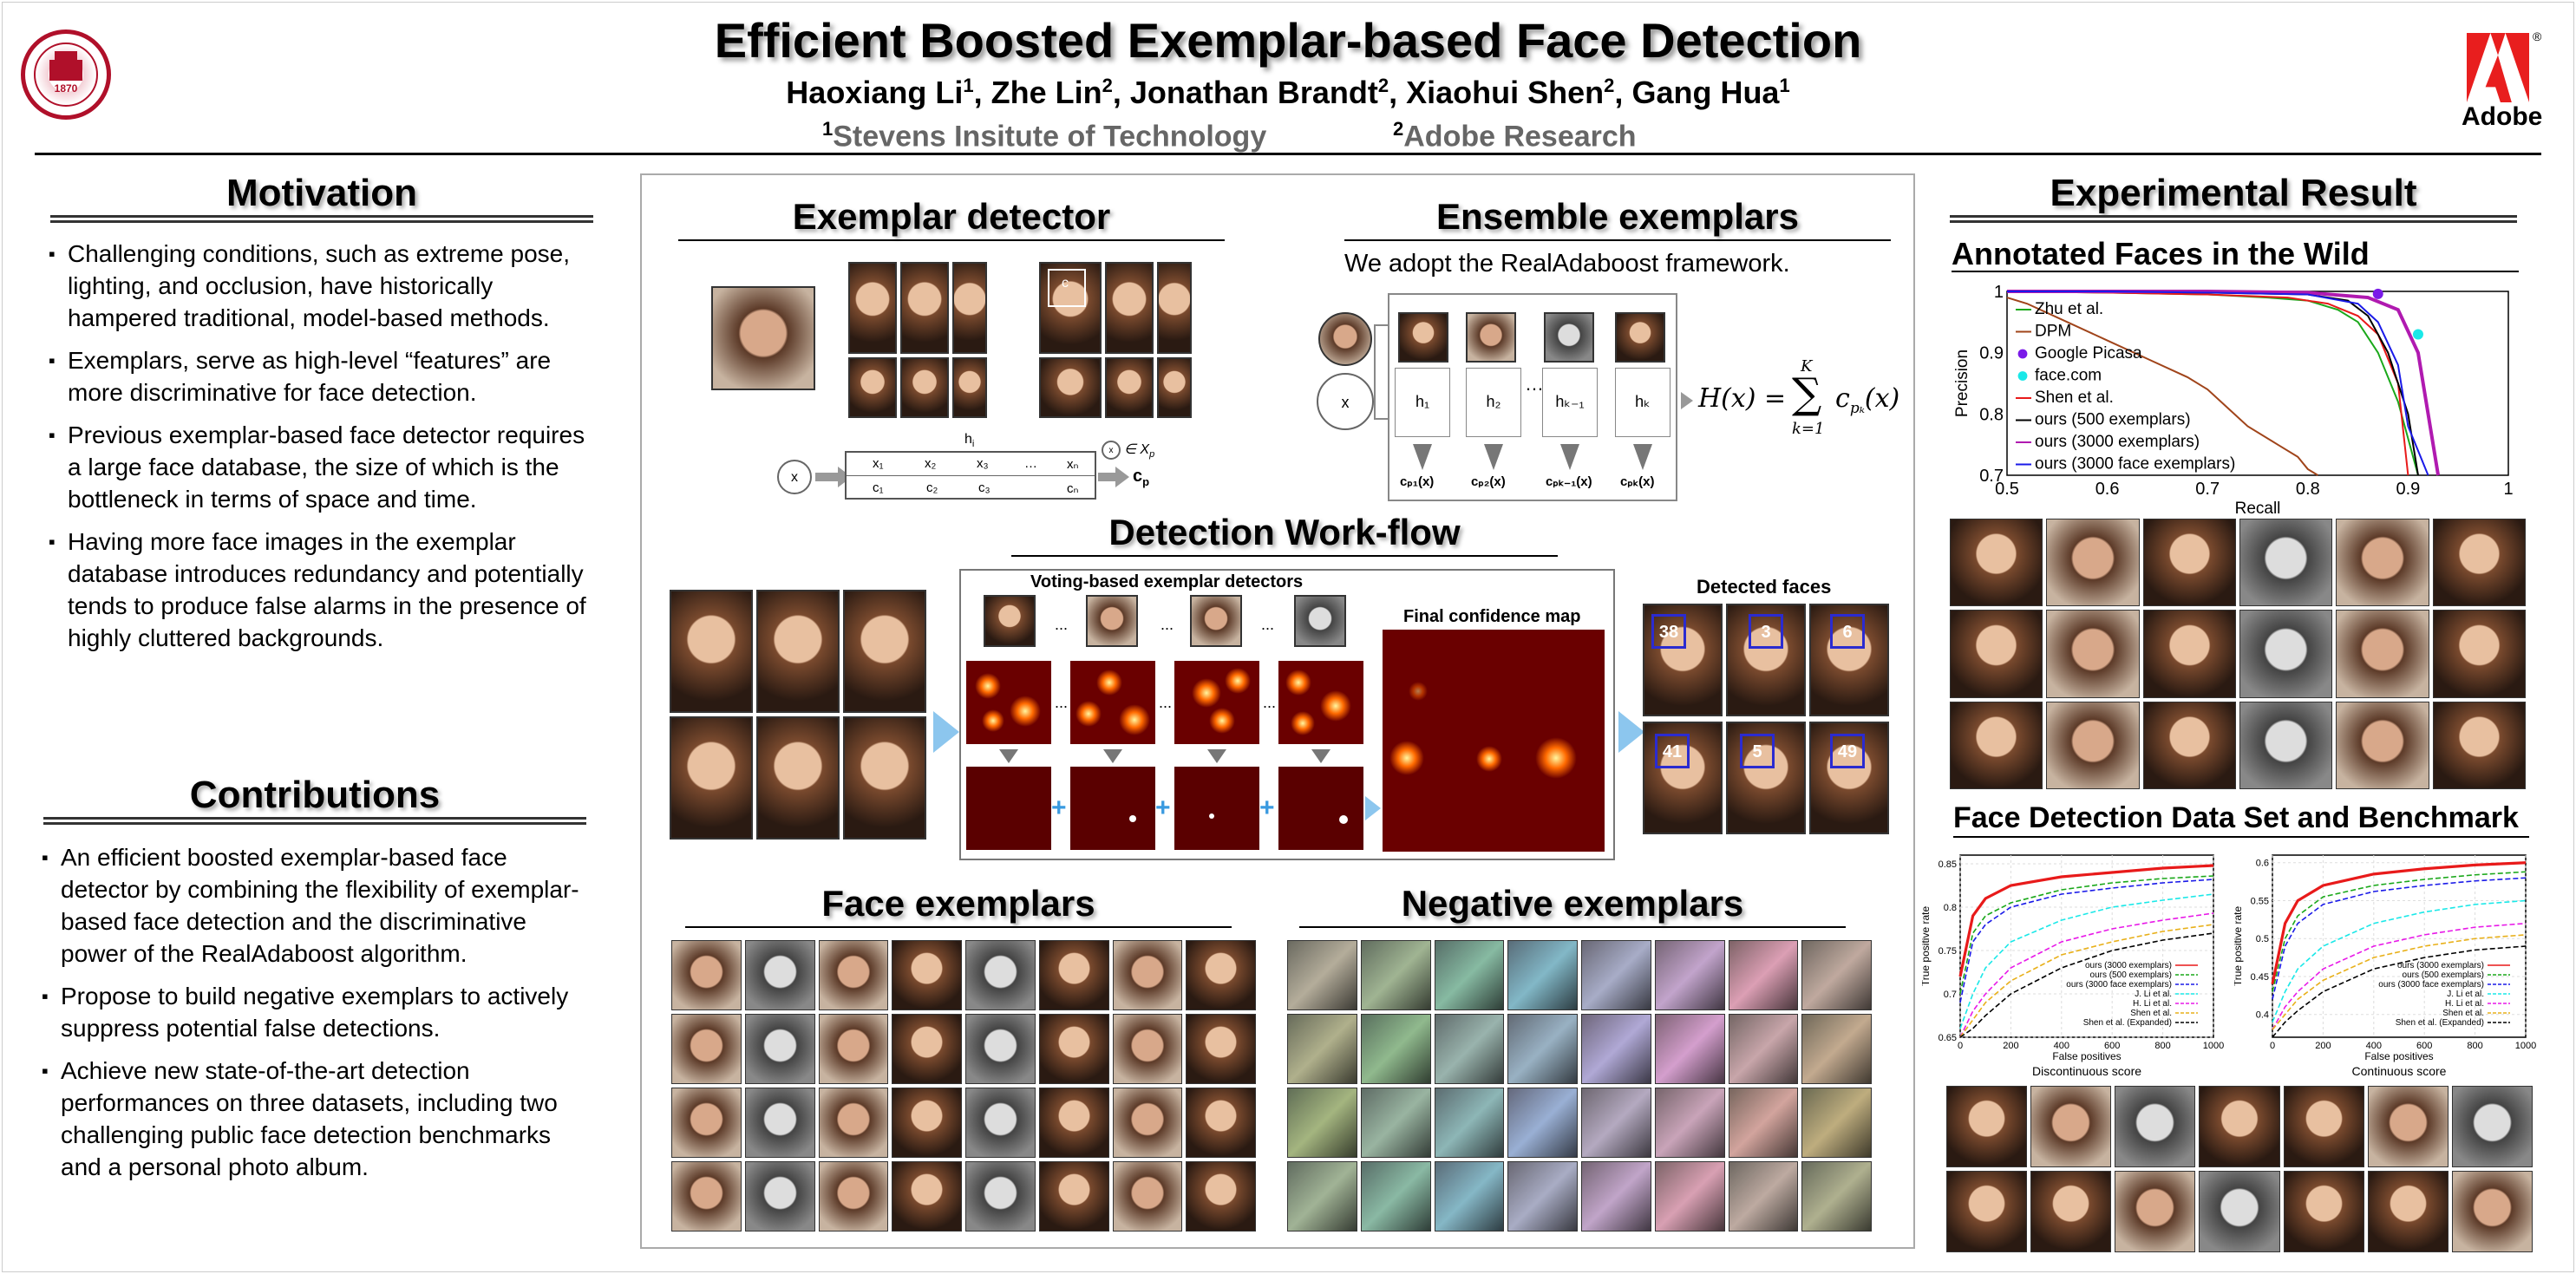 Image resolution: width=2576 pixels, height=1274 pixels. I want to click on y-tick-label: 0.5, so click(2262, 939).